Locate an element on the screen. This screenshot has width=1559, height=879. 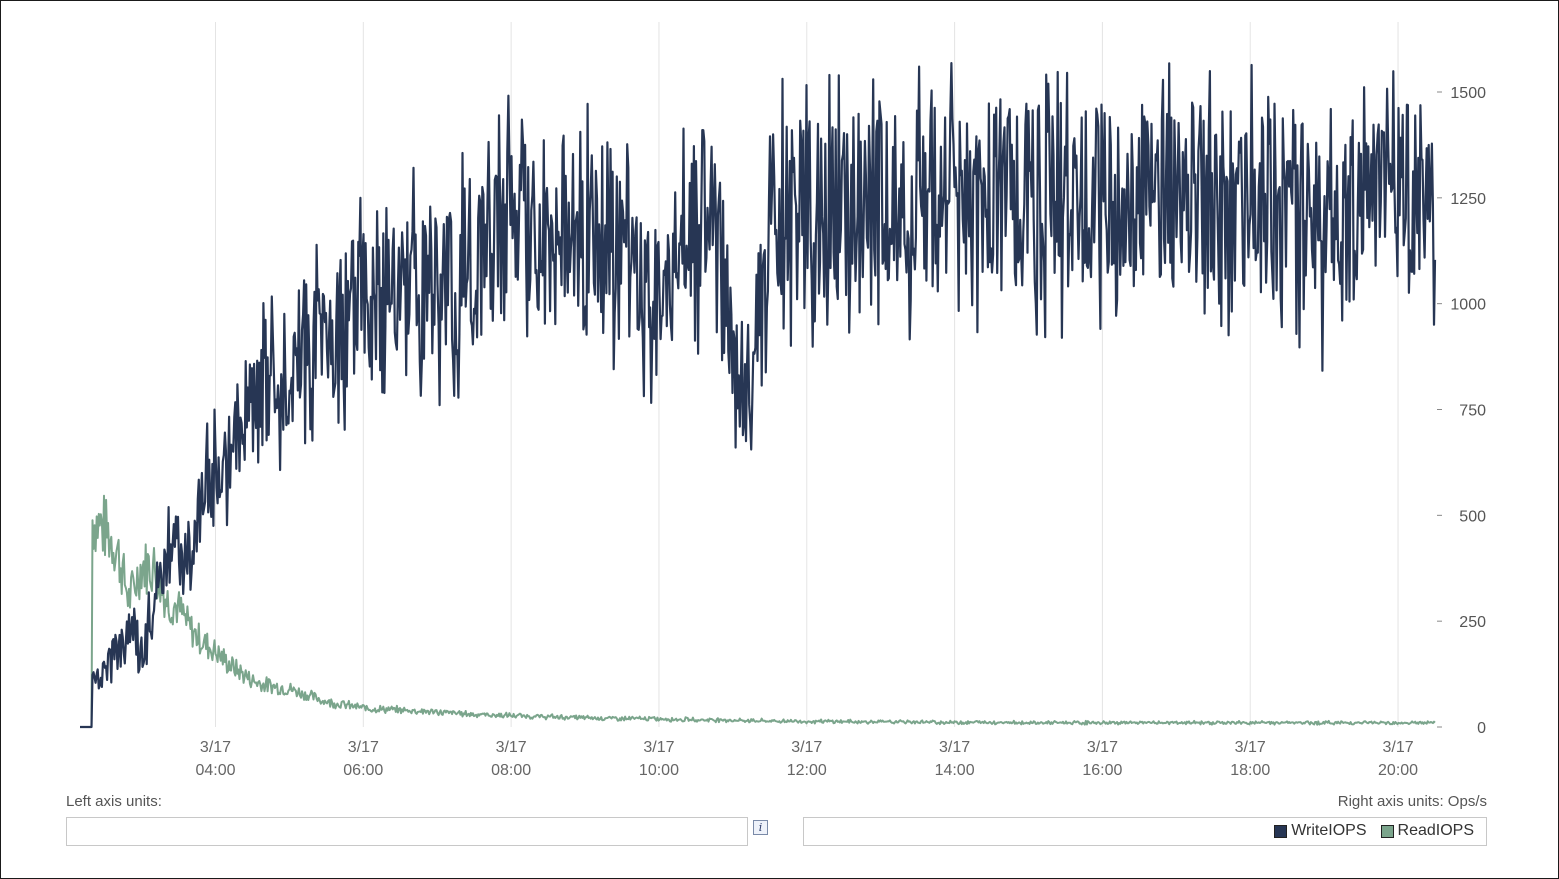
x-tick-time-0: 04:00 is located at coordinates (215, 770).